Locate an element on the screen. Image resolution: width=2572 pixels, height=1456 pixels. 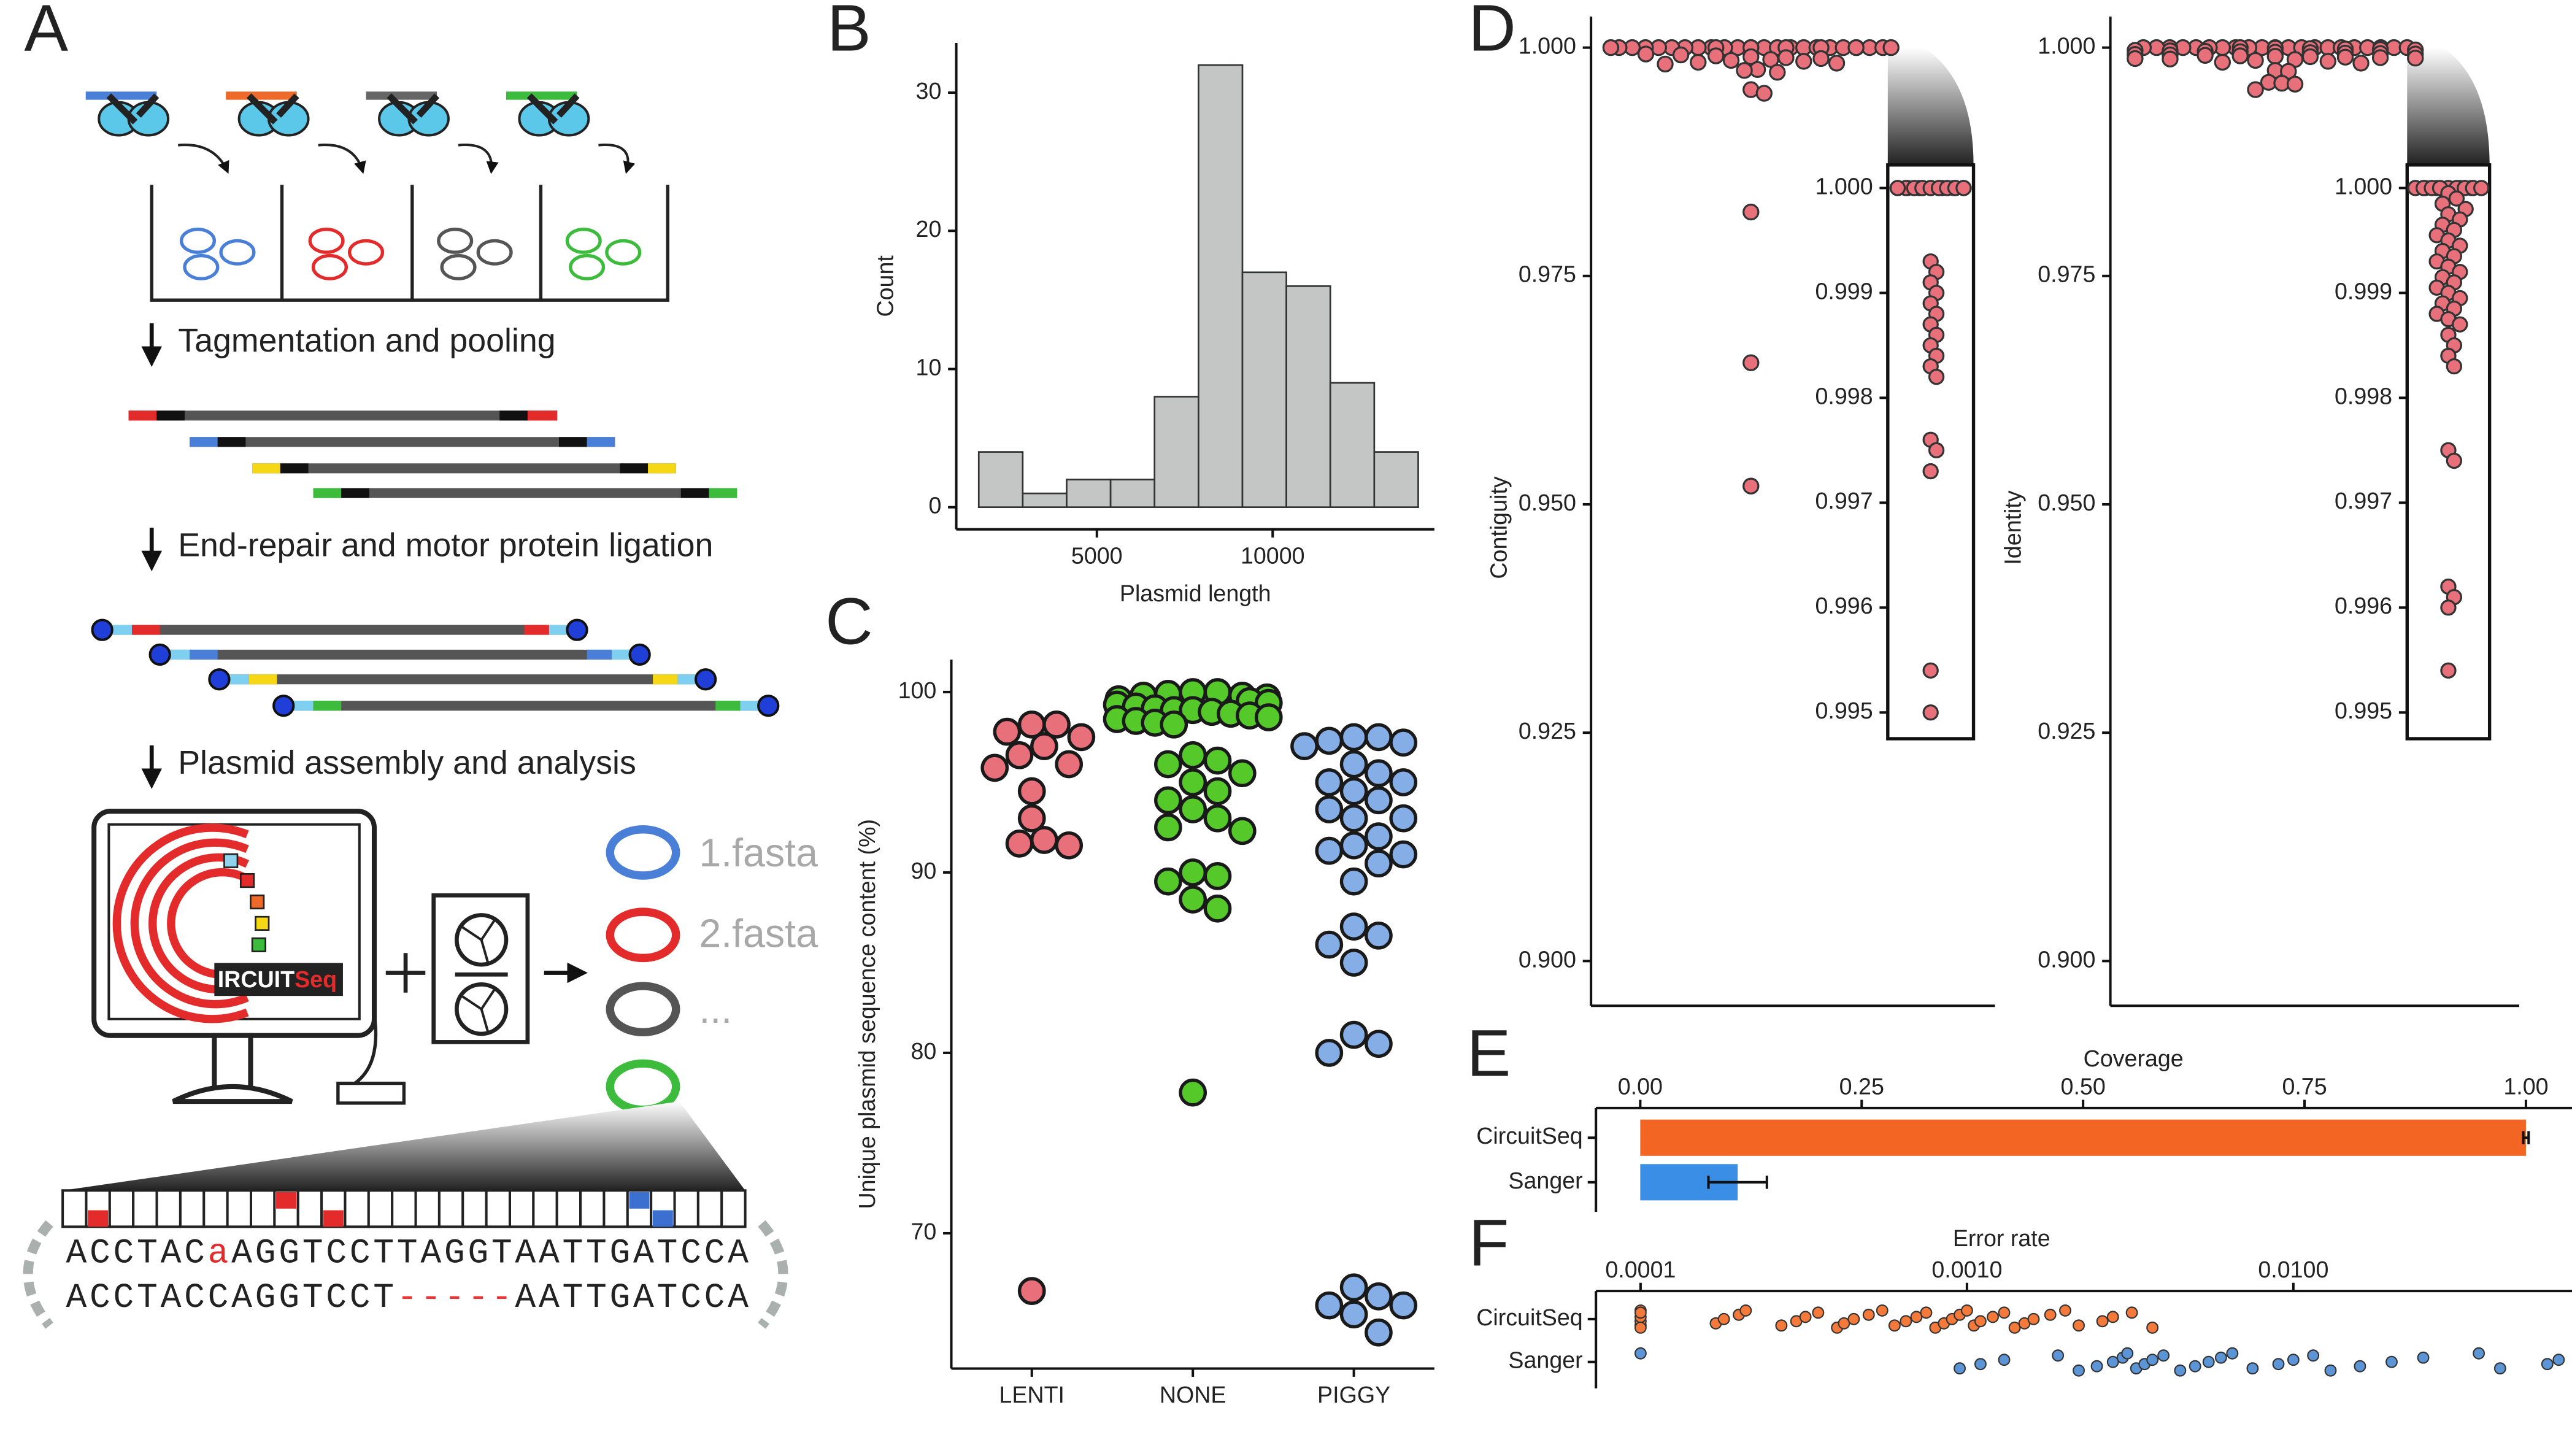
panel-label: A is located at coordinates (46, 32).